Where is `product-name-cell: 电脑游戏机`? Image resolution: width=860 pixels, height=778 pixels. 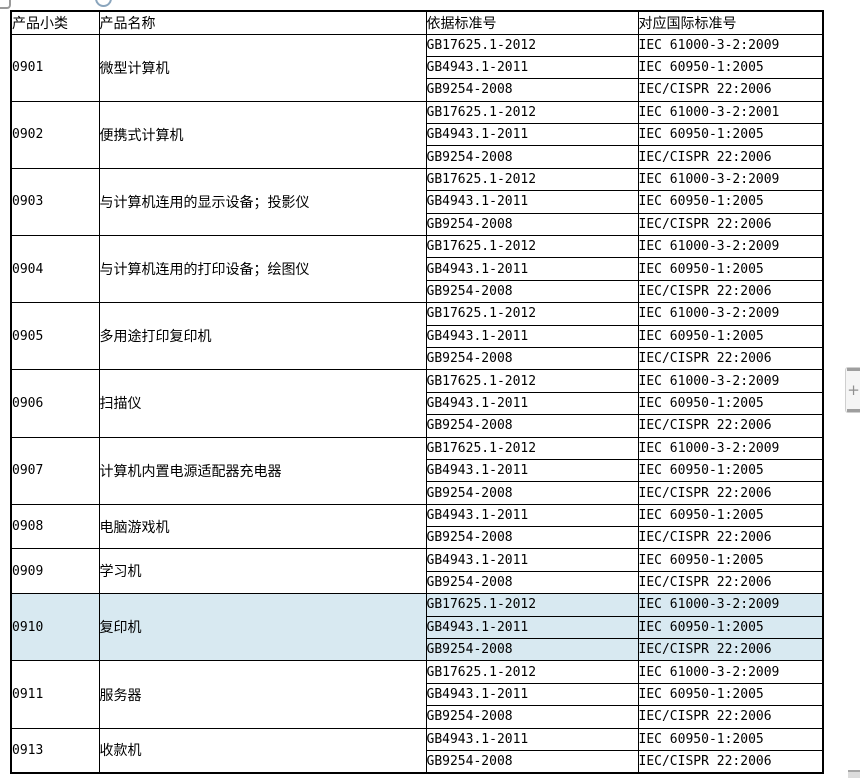 product-name-cell: 电脑游戏机 is located at coordinates (262, 526).